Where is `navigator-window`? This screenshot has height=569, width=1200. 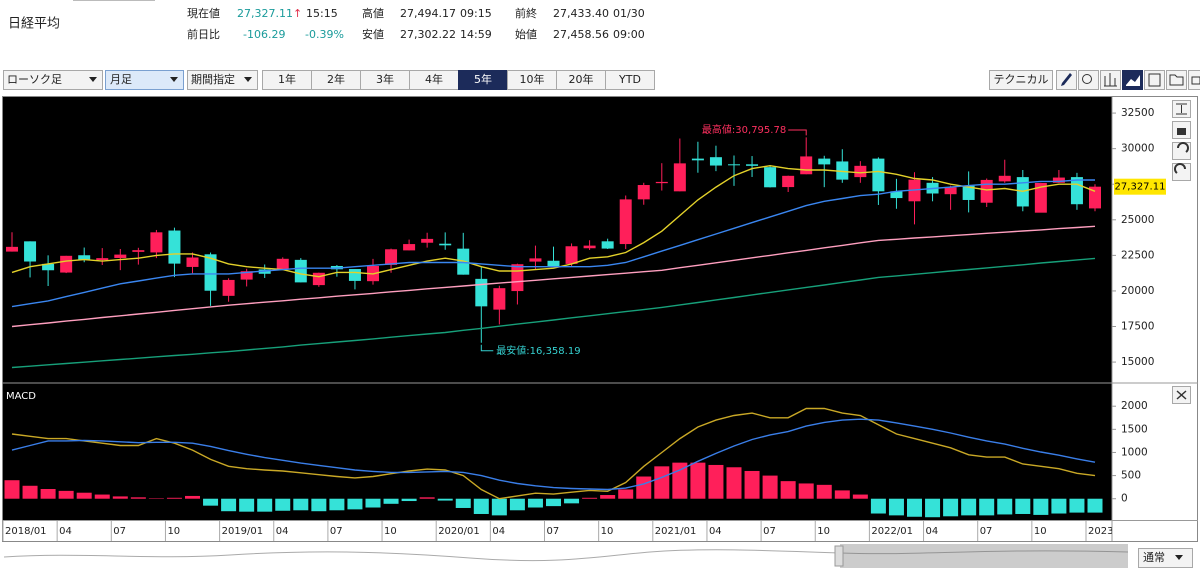 navigator-window is located at coordinates (984, 556).